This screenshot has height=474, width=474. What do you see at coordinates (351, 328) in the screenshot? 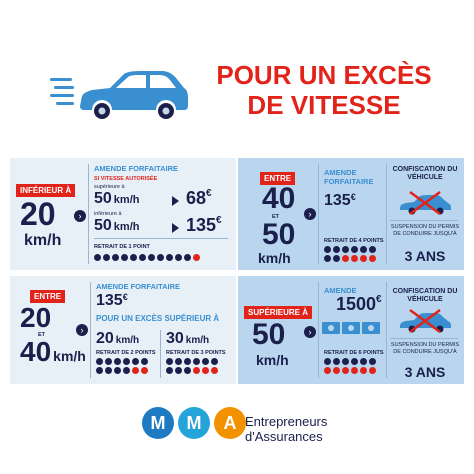
I see `banknotes-icon` at bounding box center [351, 328].